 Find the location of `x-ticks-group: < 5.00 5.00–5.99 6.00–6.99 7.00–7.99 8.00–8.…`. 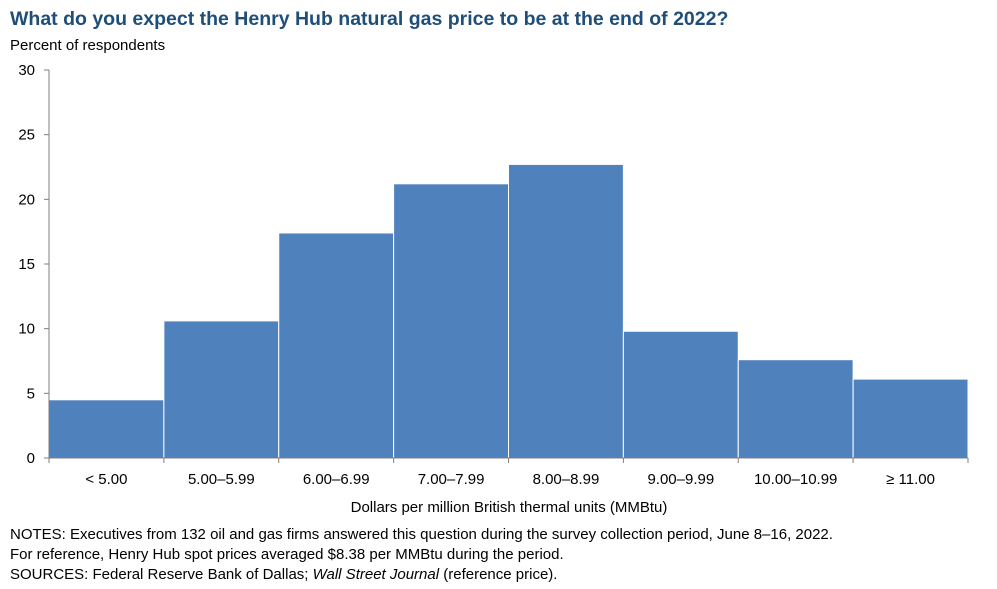

x-ticks-group: < 5.00 5.00–5.99 6.00–6.99 7.00–7.99 8.00–8.… is located at coordinates (508, 473).